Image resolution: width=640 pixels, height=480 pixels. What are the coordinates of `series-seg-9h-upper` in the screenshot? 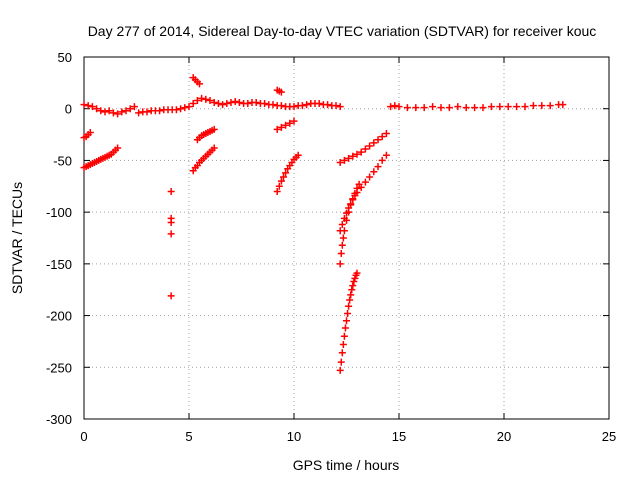 It's located at (279, 91).